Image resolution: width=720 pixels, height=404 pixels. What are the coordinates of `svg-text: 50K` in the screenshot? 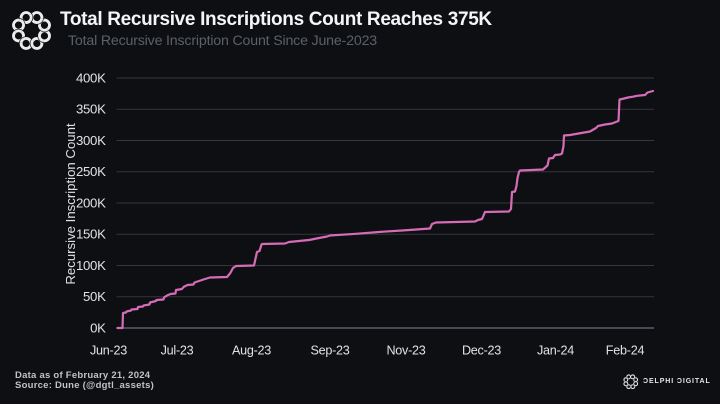 It's located at (94, 296).